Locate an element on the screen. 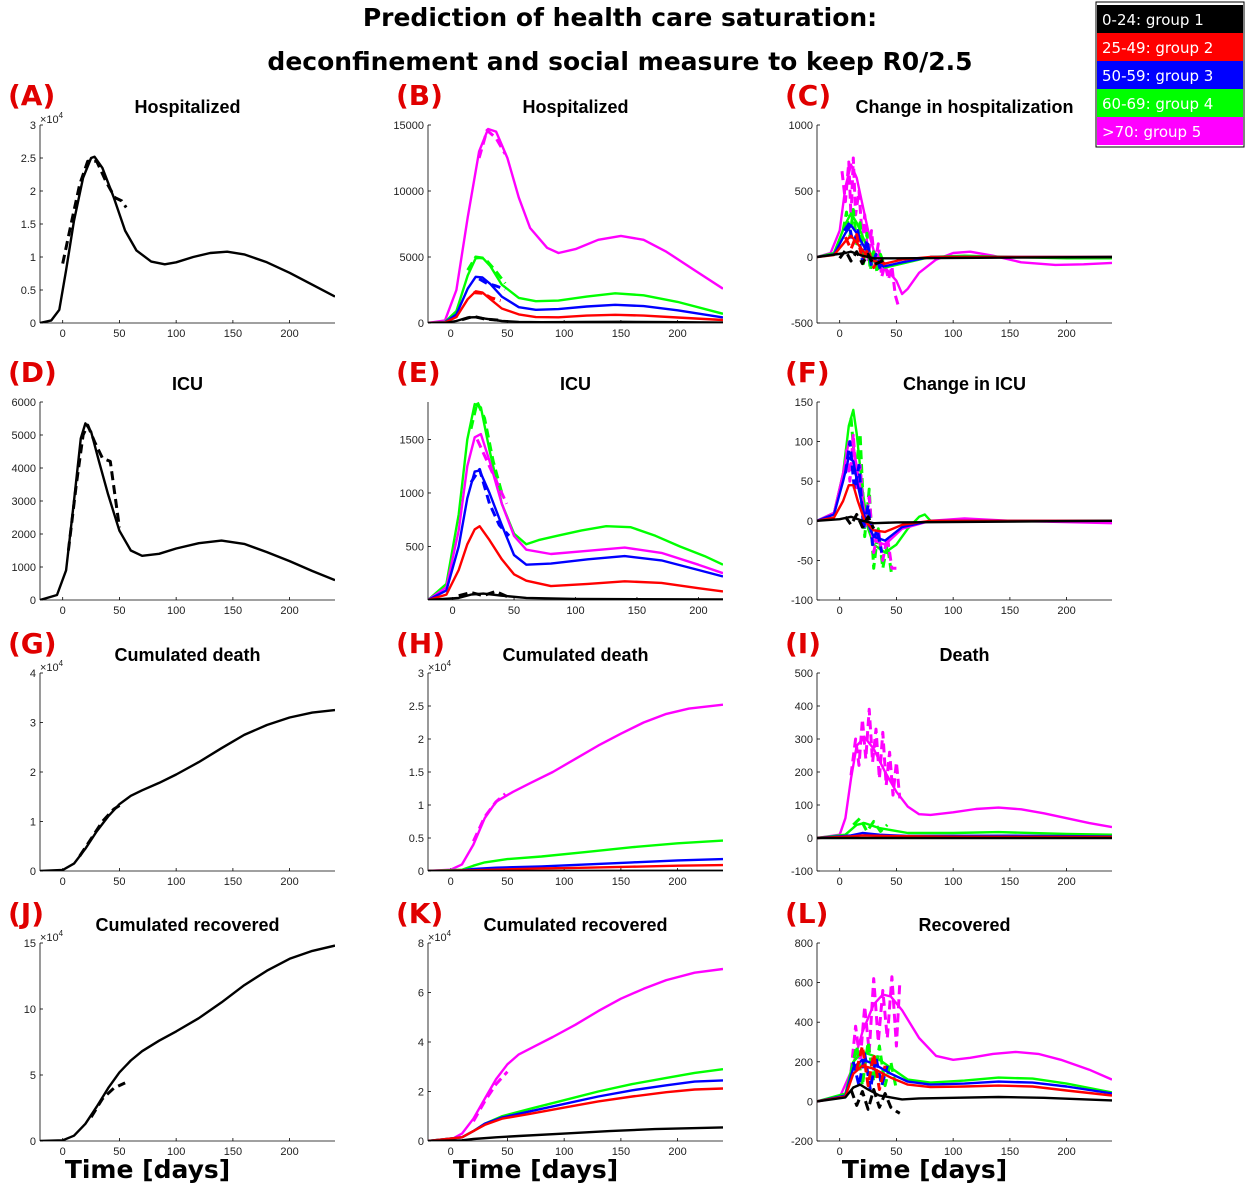 The image size is (1248, 1186). y-tick-label-f: 150 is located at coordinates (804, 403).